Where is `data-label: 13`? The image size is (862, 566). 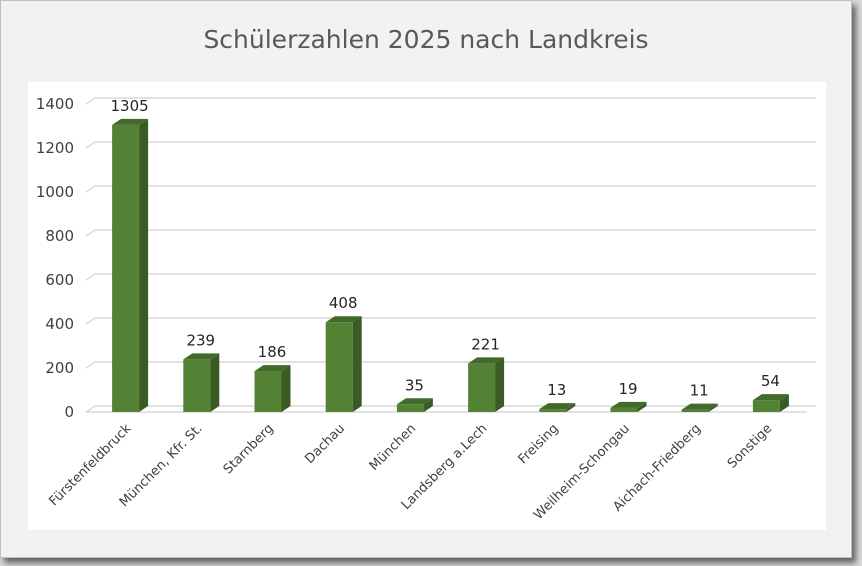 data-label: 13 is located at coordinates (556, 390).